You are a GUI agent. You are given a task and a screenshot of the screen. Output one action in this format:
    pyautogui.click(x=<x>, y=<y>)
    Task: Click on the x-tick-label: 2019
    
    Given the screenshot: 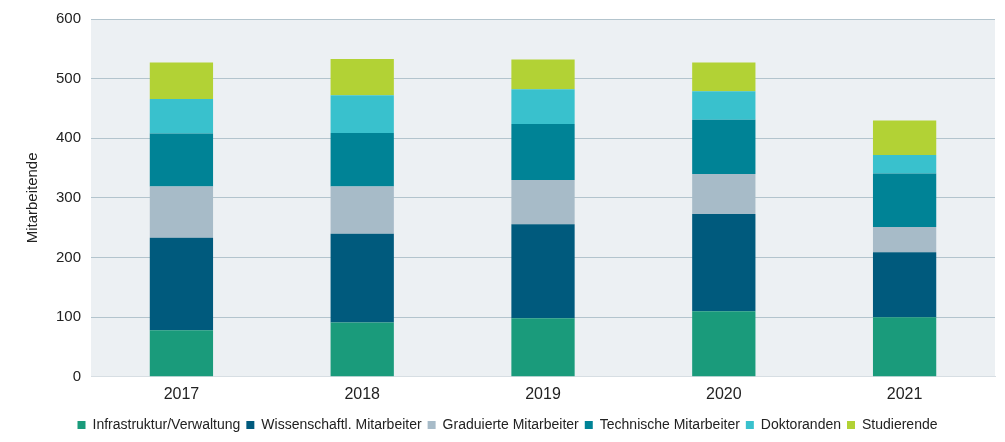 What is the action you would take?
    pyautogui.click(x=543, y=393)
    